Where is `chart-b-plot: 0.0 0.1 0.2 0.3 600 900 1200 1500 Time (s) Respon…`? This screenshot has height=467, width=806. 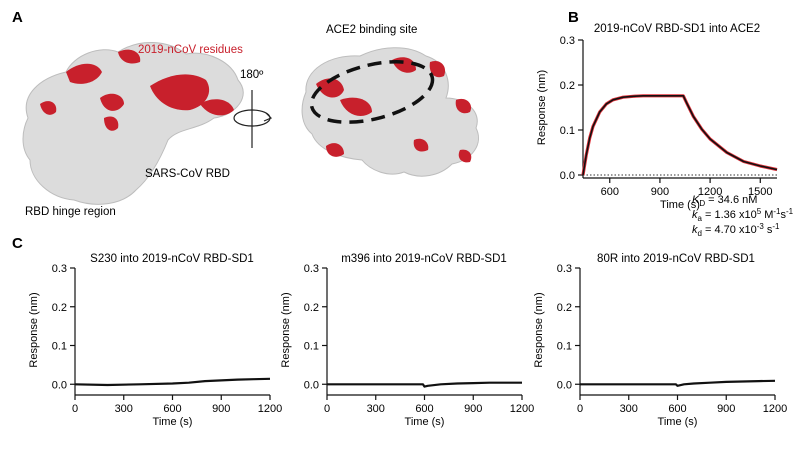 chart-b-plot: 0.0 0.1 0.2 0.3 600 900 1200 1500 Time (s) Respon… is located at coordinates (657, 123).